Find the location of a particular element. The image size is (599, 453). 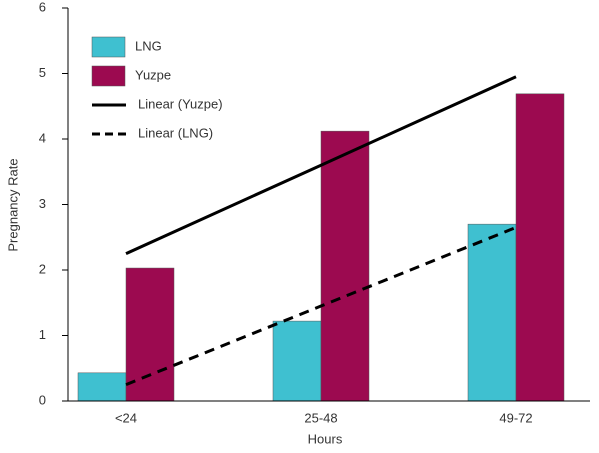

legend-label: LNG is located at coordinates (148, 45).